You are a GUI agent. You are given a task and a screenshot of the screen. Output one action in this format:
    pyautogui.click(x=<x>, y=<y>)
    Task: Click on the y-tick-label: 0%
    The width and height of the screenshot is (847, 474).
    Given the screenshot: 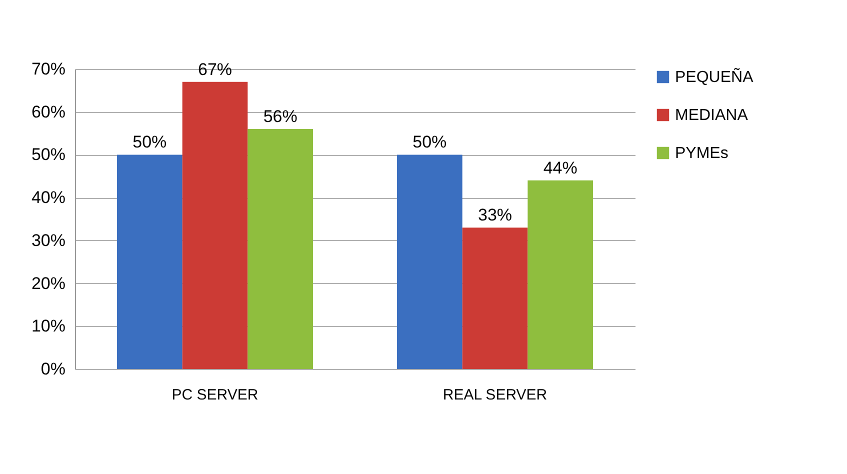 What is the action you would take?
    pyautogui.click(x=53, y=369)
    